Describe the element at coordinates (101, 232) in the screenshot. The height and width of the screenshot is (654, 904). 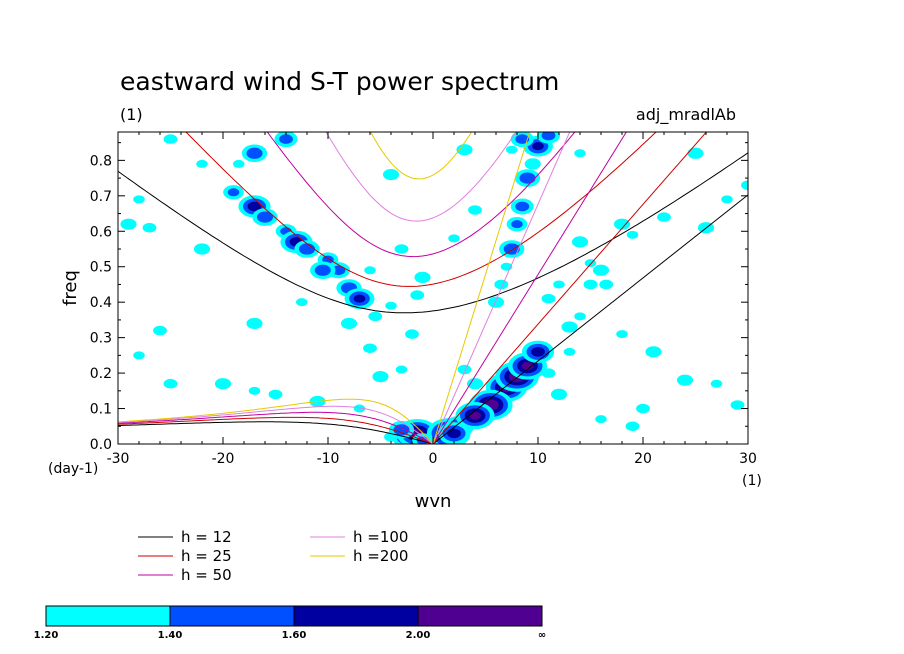
I see `y-tick-label: 0.6` at that location.